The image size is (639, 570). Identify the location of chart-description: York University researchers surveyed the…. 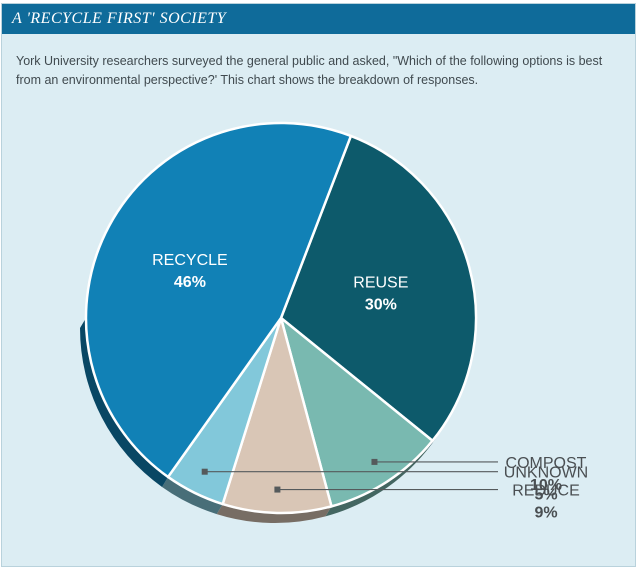
(309, 70).